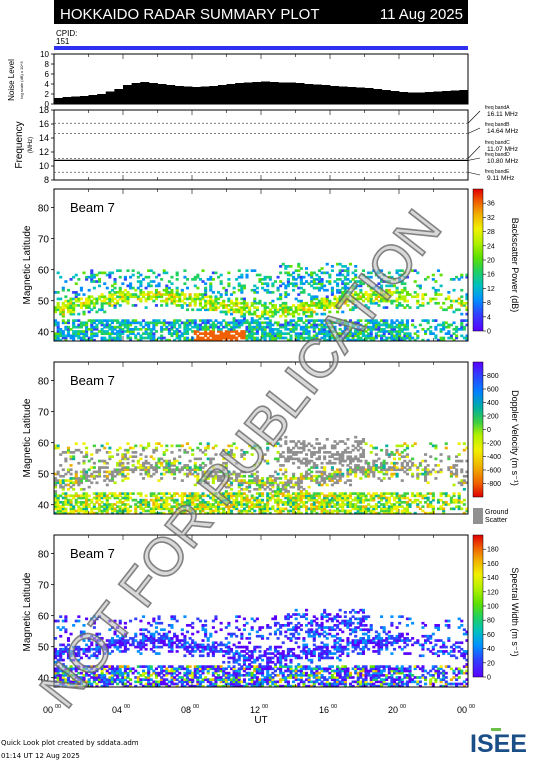  Describe the element at coordinates (31, 145) in the screenshot. I see `frequency-ylabel-unit: (MHz)` at that location.